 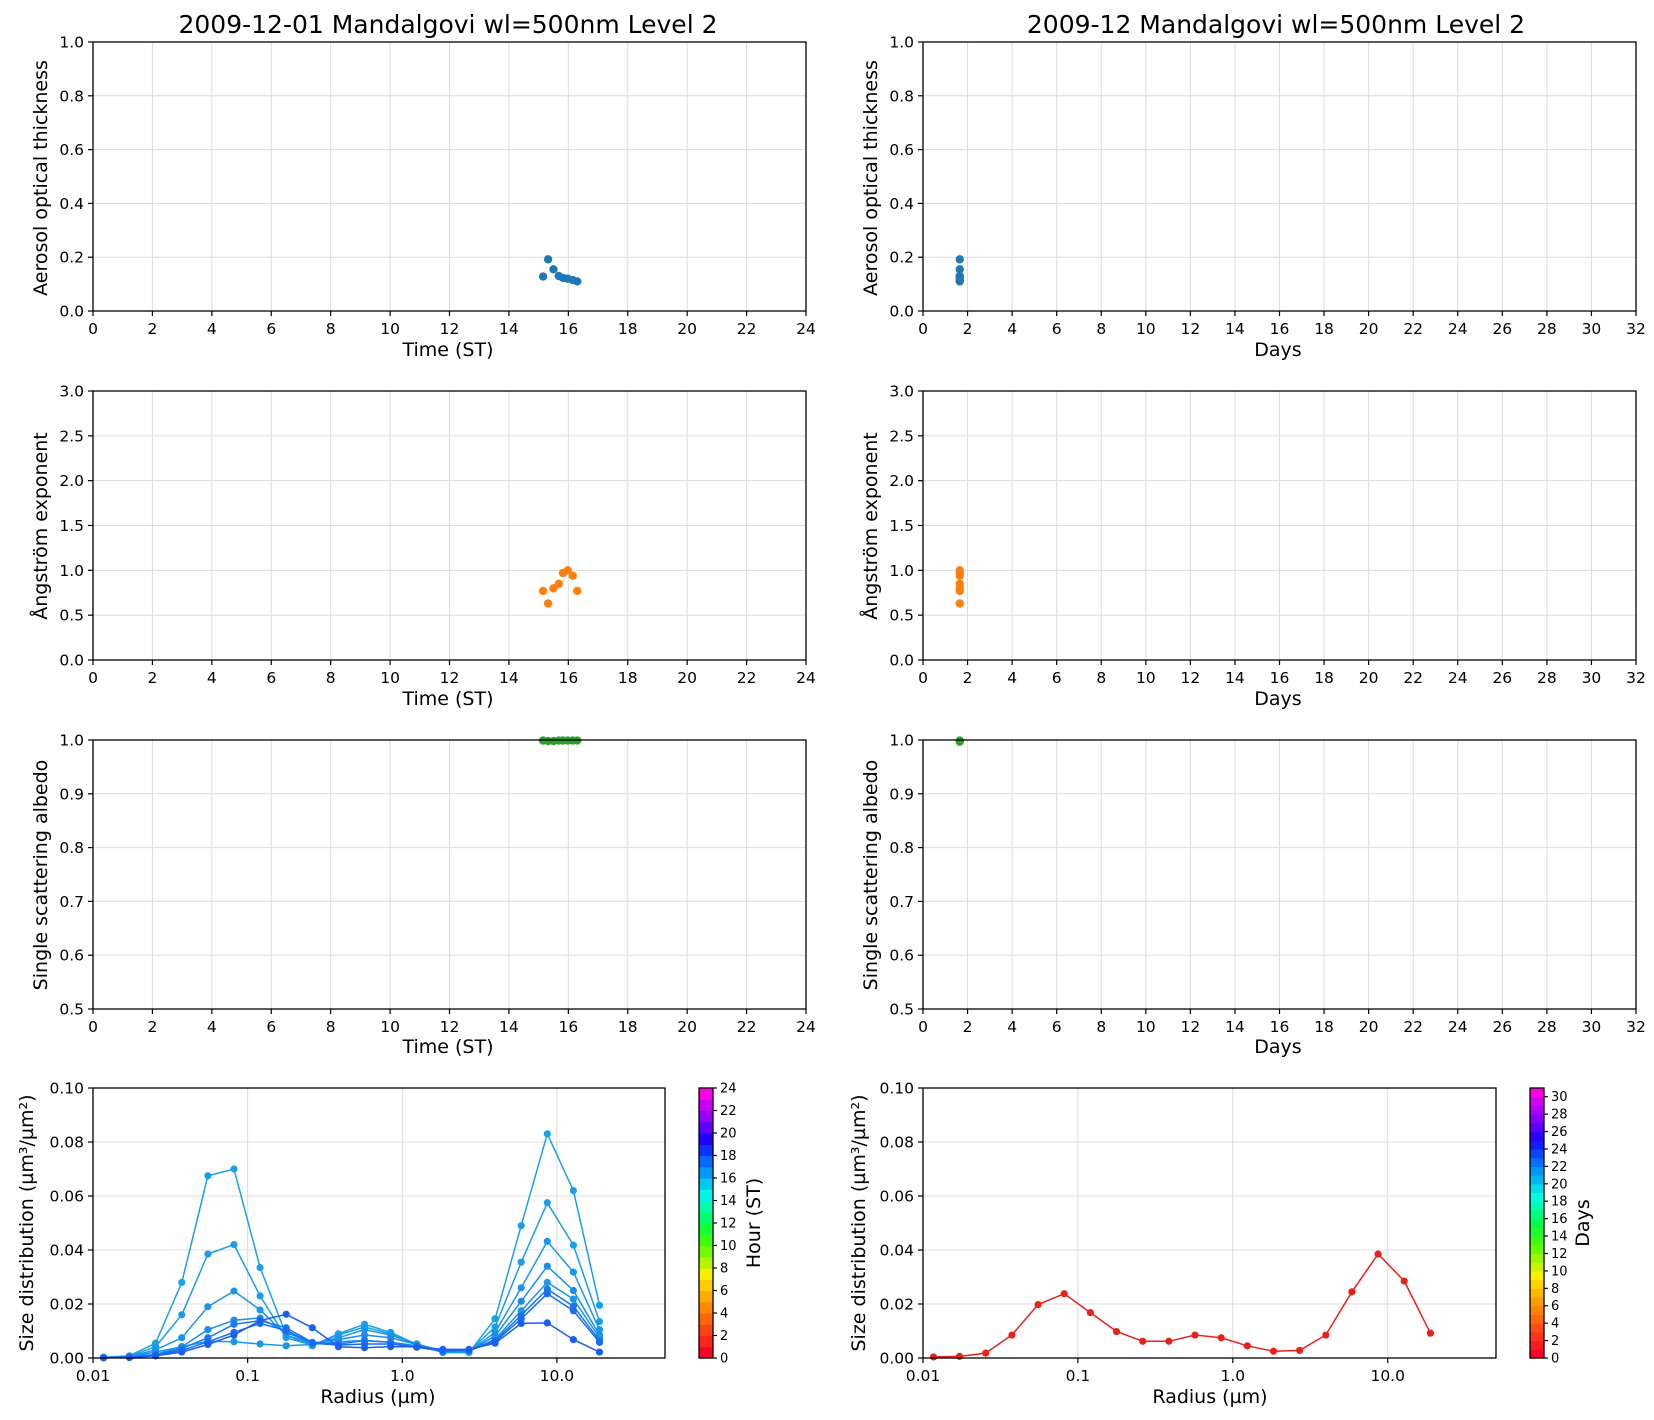 I want to click on angstrom-daily-xtick-label: 22, so click(x=747, y=678).